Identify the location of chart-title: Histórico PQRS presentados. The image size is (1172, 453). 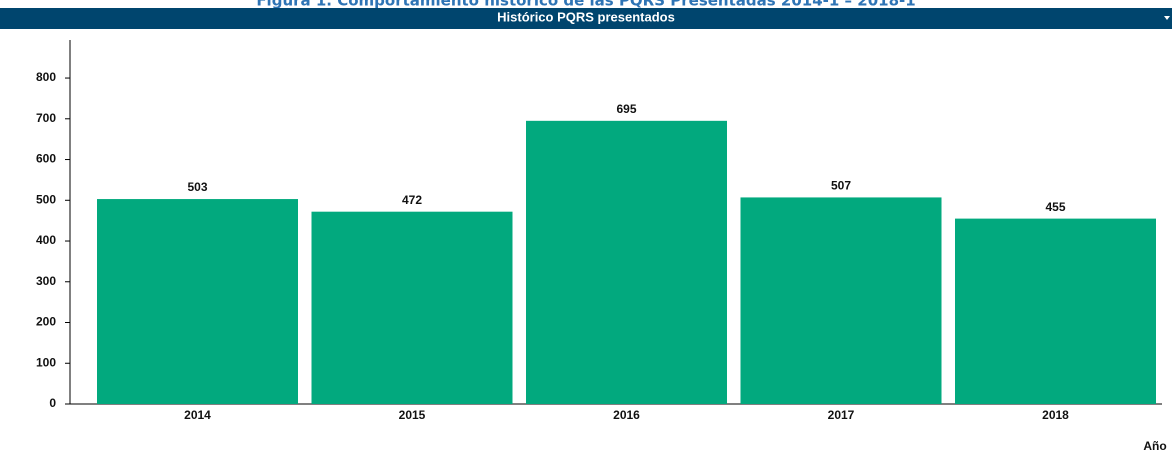
(586, 16).